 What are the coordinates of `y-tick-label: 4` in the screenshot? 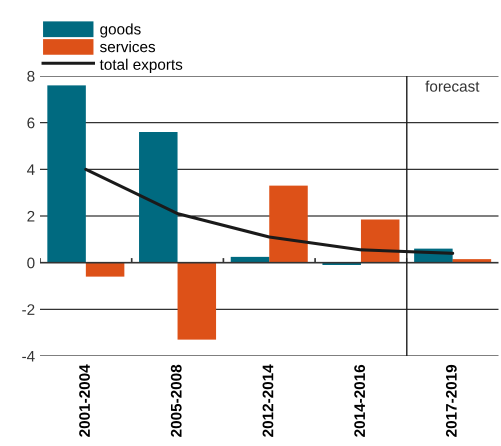 It's located at (30, 169).